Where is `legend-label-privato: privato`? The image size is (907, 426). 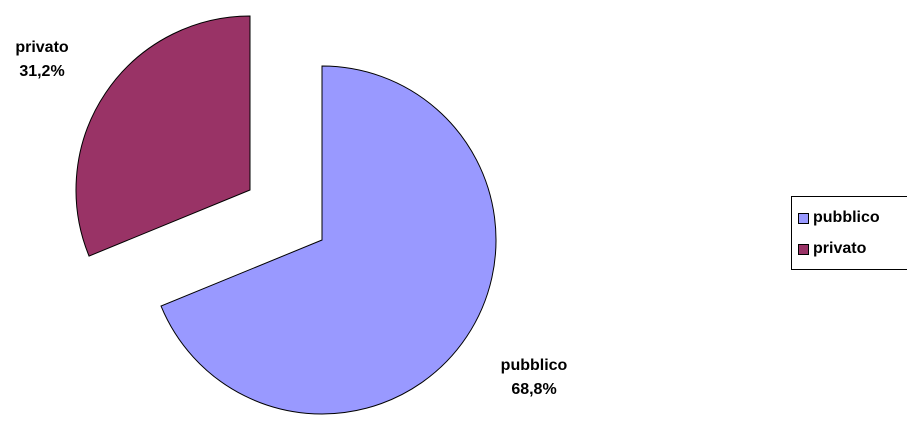 legend-label-privato: privato is located at coordinates (840, 248).